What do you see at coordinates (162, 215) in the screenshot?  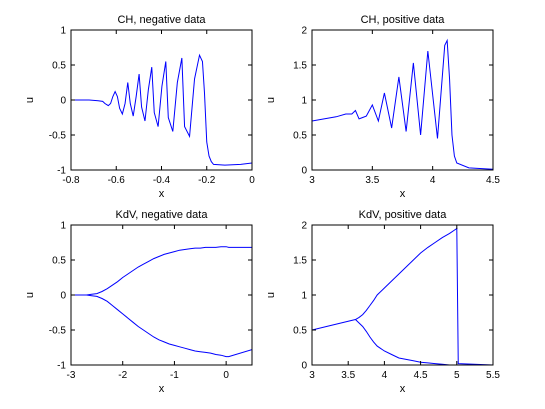 I see `chart-title: KdV, negative data` at bounding box center [162, 215].